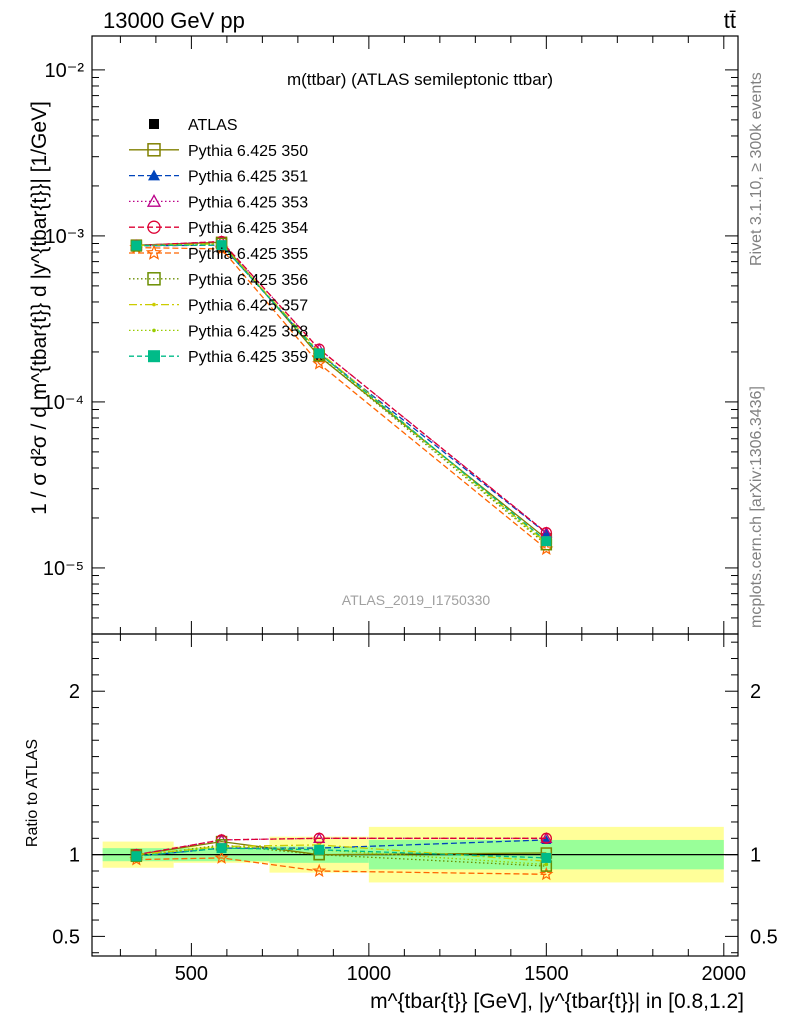 This screenshot has height=1024, width=786. I want to click on legend-label: Pythia 6.425 356, so click(248, 280).